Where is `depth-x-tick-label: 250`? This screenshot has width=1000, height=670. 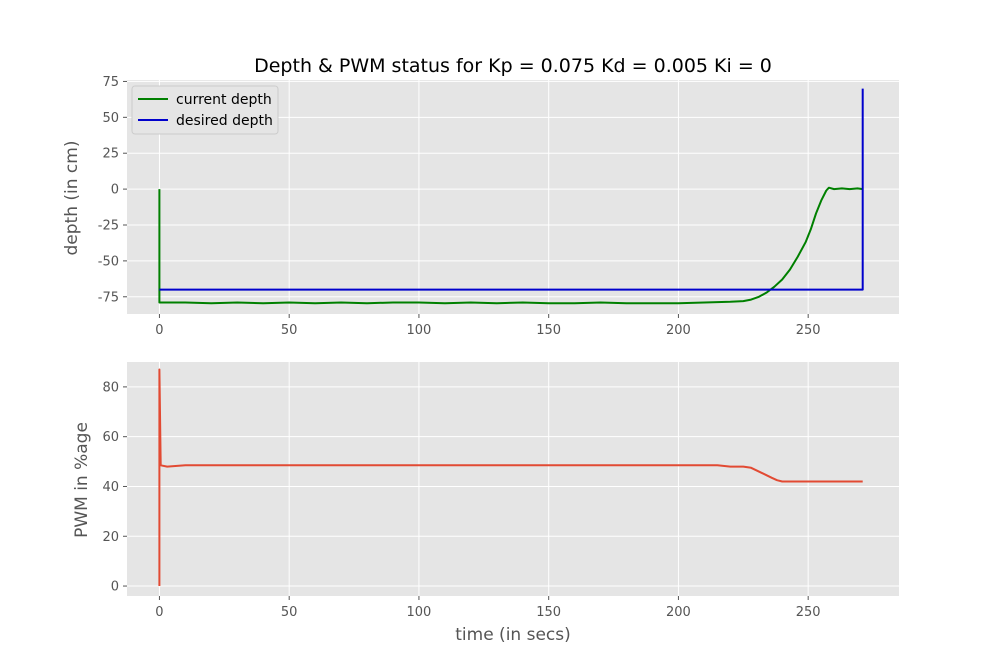
depth-x-tick-label: 250 is located at coordinates (808, 330).